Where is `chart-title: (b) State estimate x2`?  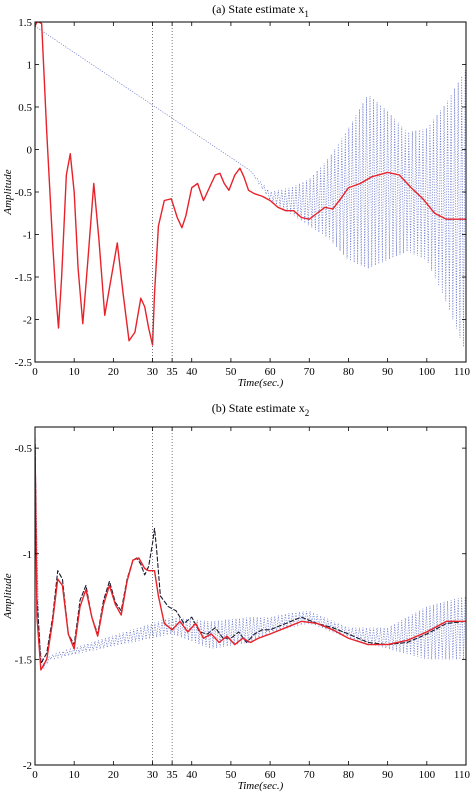
chart-title: (b) State estimate x2 is located at coordinates (260, 409).